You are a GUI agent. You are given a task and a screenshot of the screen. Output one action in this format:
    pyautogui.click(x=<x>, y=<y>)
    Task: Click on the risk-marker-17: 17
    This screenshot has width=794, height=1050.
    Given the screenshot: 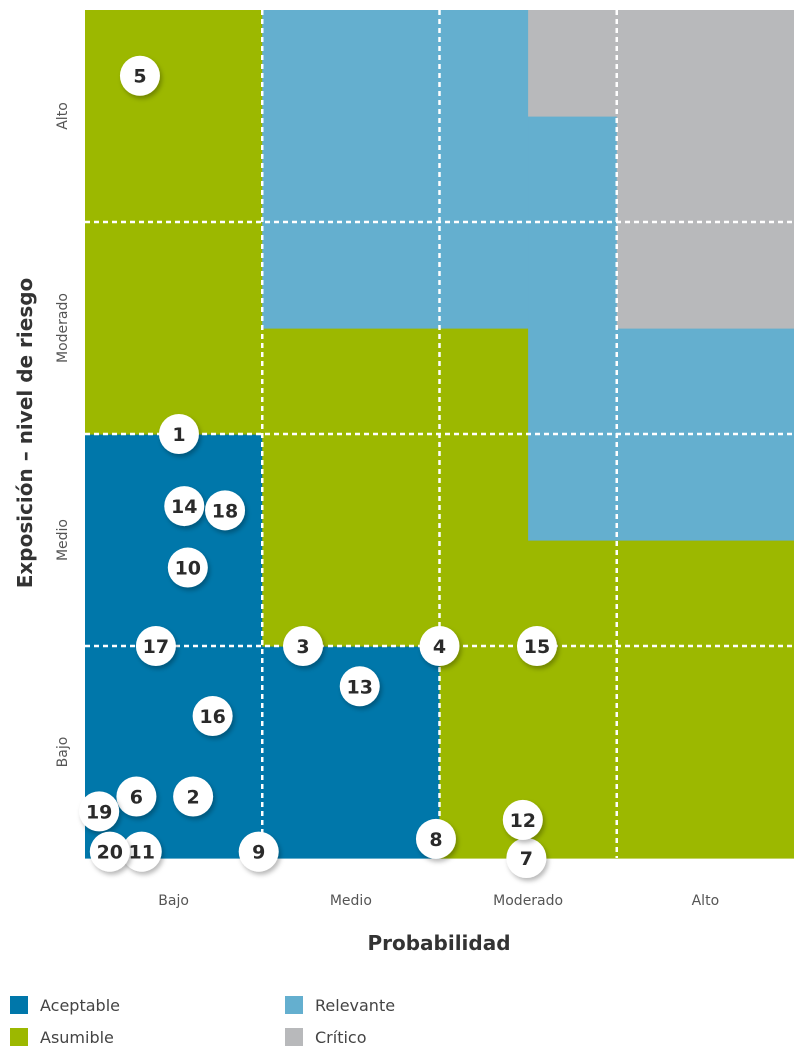 What is the action you would take?
    pyautogui.click(x=155, y=646)
    